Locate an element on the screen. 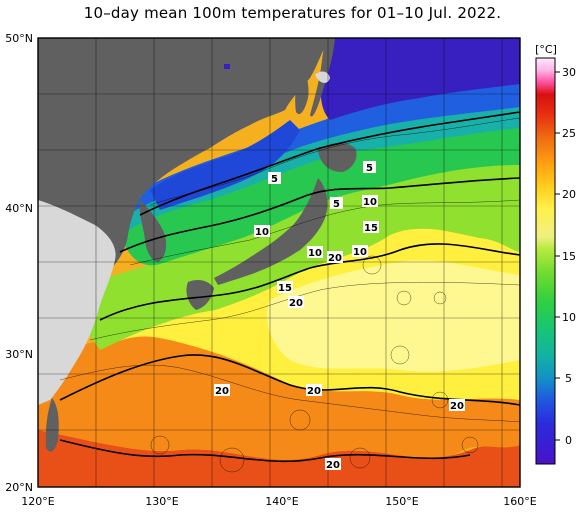 This screenshot has width=585, height=516. ocean-hot is located at coordinates (279, 458).